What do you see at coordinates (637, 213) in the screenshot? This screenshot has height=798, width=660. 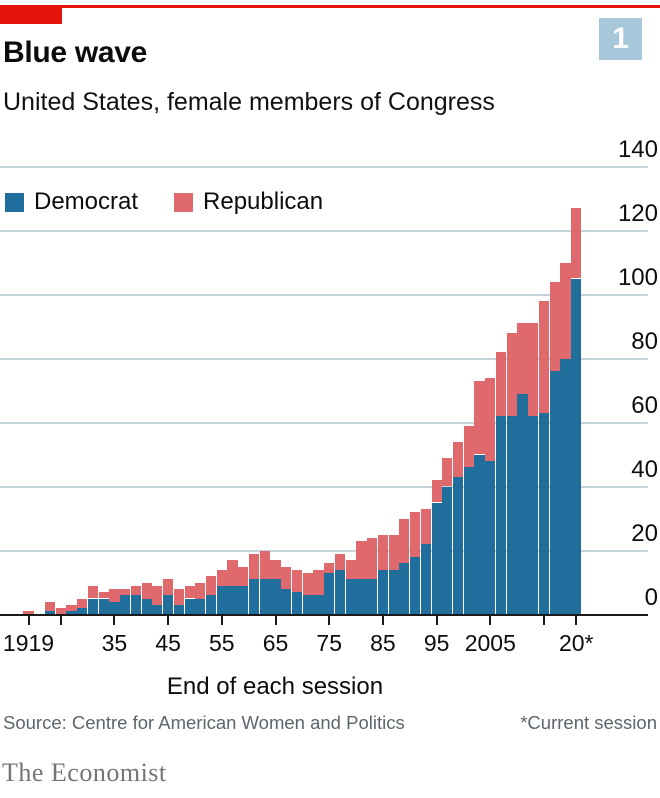 I see `y-axis-label-120: 120` at bounding box center [637, 213].